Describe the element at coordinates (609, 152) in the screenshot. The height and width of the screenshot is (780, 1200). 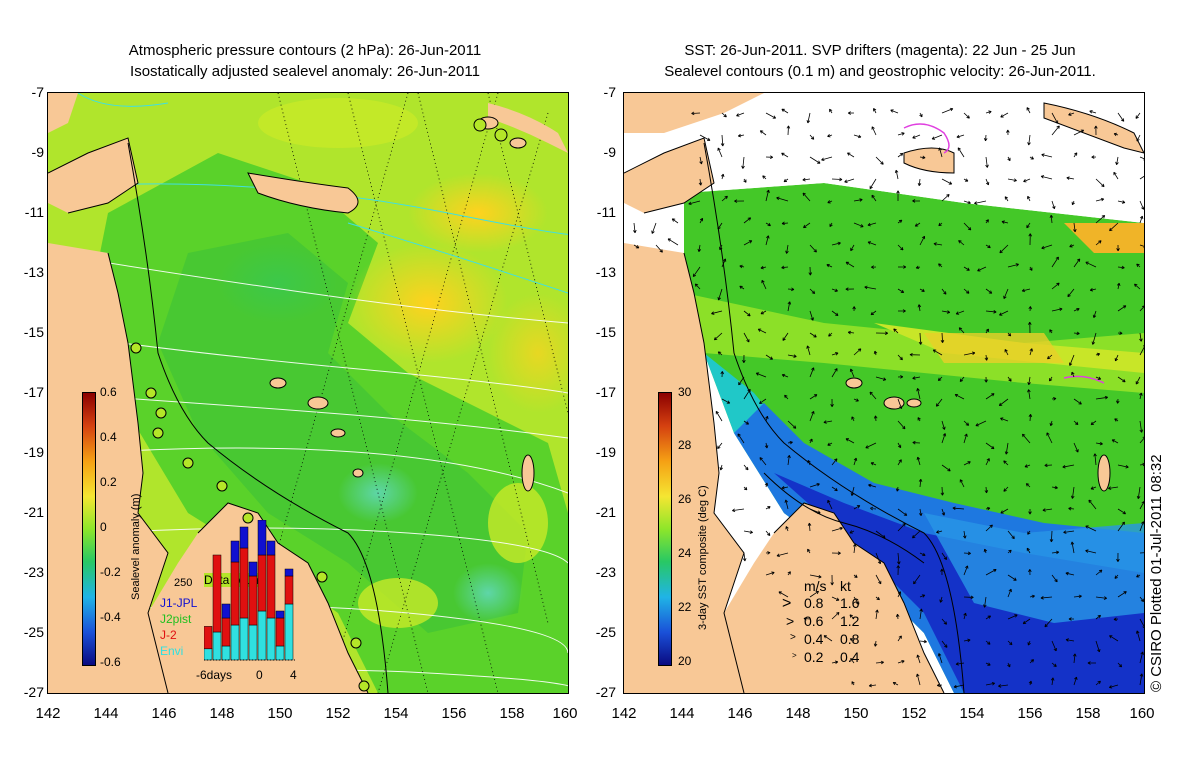
I see `lat-tick: -9` at that location.